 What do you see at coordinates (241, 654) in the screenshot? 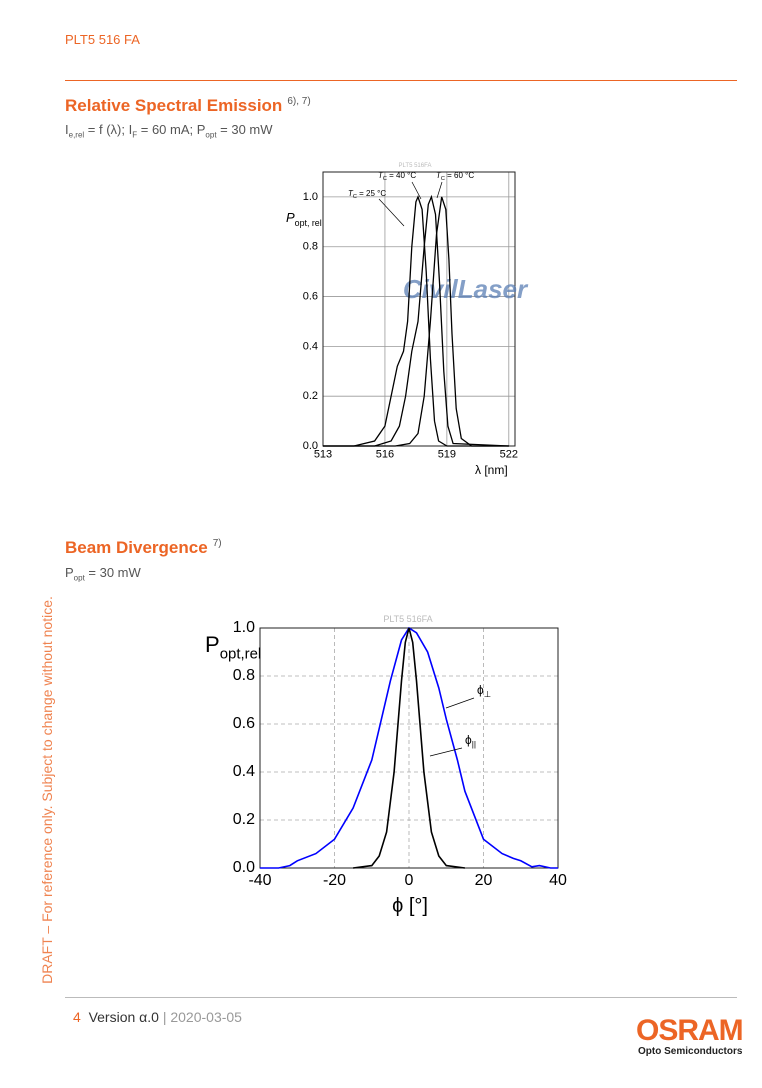
I see `label-part: opt,rel` at bounding box center [241, 654].